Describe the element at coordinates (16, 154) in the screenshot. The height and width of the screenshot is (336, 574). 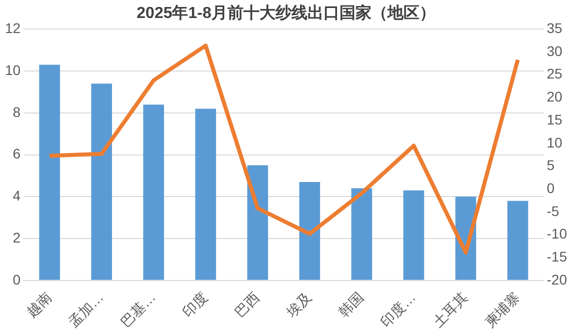
I see `y-tick-label: 6` at that location.